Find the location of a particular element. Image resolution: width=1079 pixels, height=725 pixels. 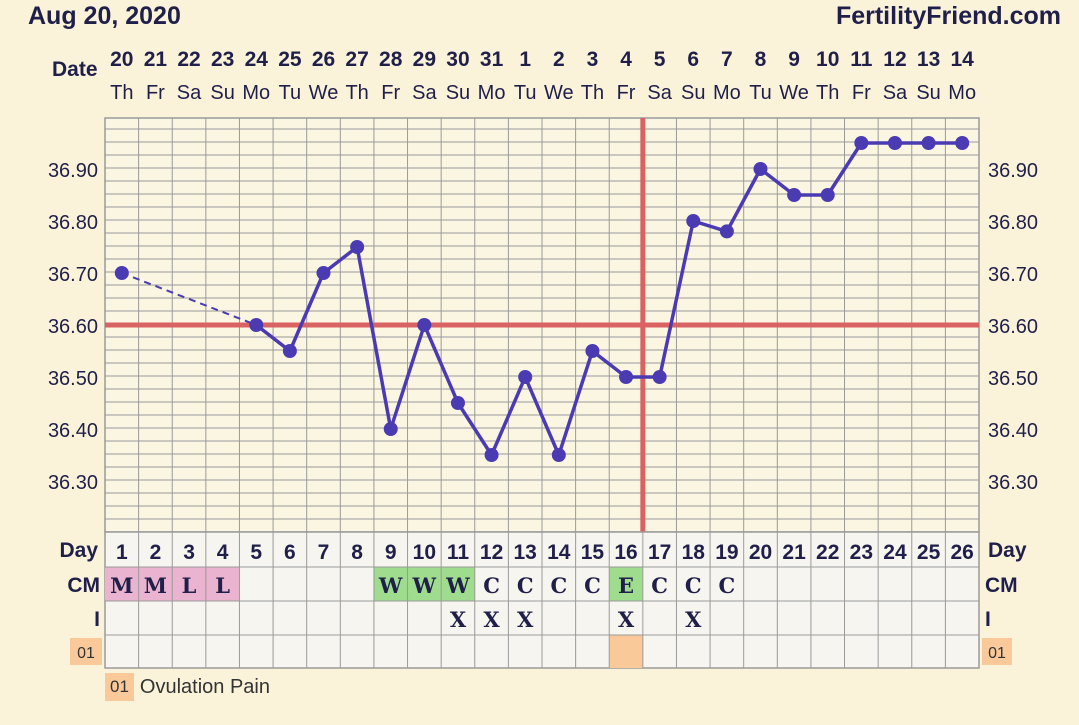

cm-value-1: M is located at coordinates (121, 585).